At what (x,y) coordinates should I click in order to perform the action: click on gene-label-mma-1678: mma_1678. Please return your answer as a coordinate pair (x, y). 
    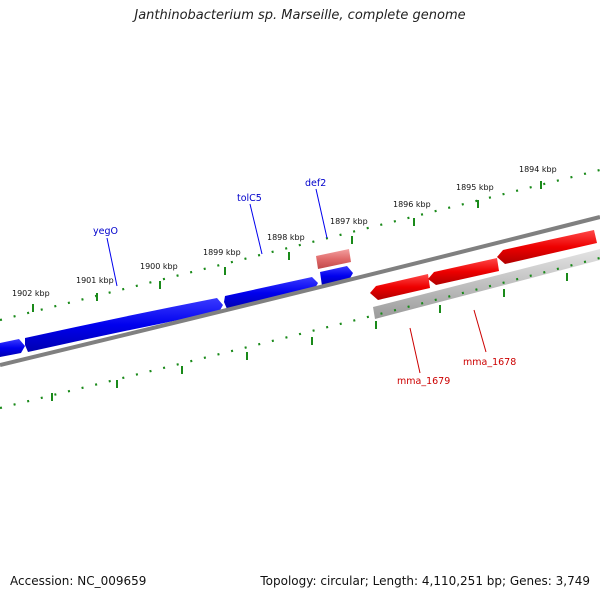
    Looking at the image, I should click on (489, 362).